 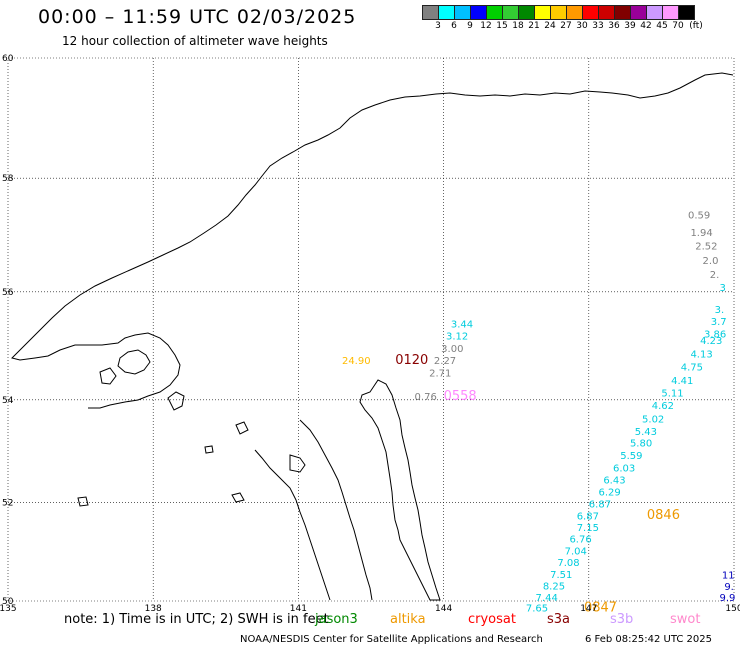 I want to click on colorbar-label: 27, so click(x=566, y=26).